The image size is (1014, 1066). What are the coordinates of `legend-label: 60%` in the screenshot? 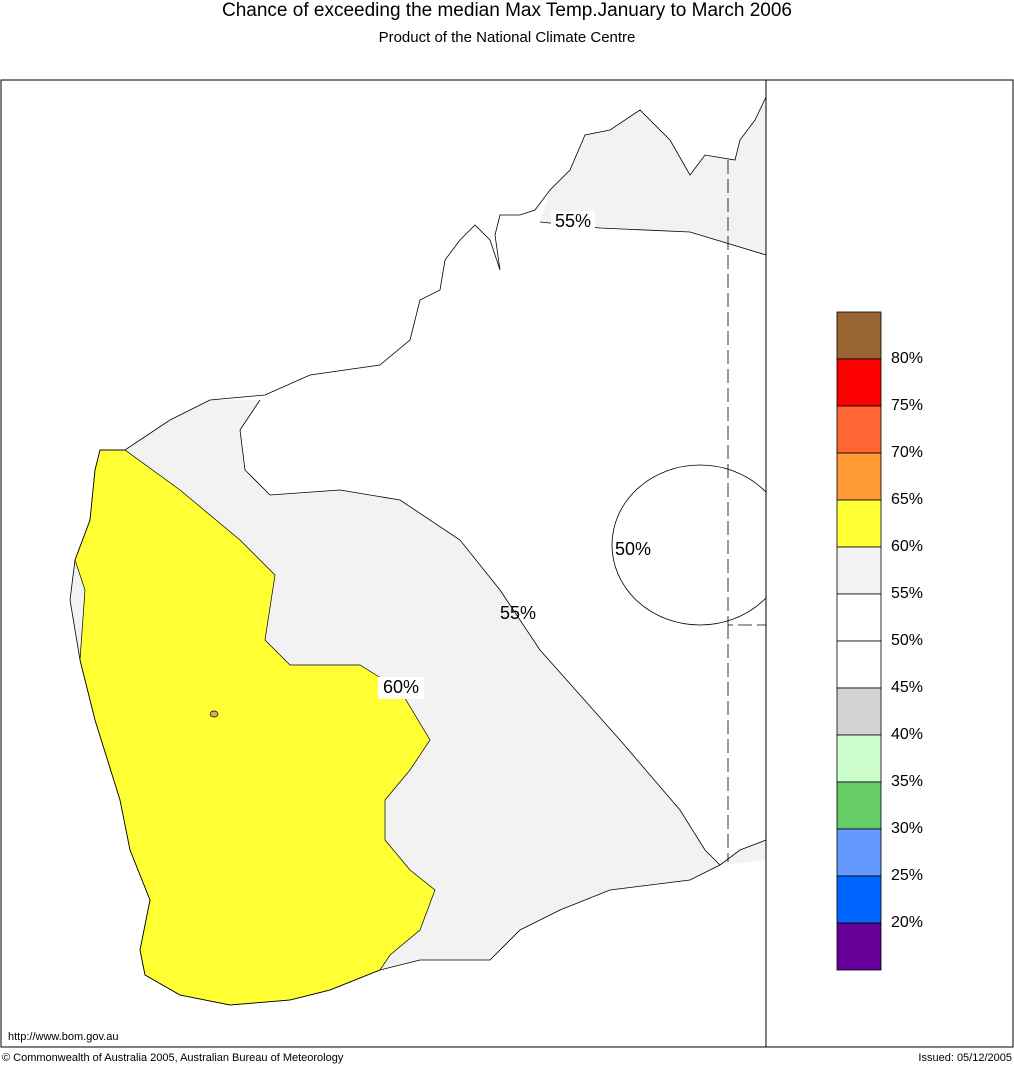 It's located at (907, 546).